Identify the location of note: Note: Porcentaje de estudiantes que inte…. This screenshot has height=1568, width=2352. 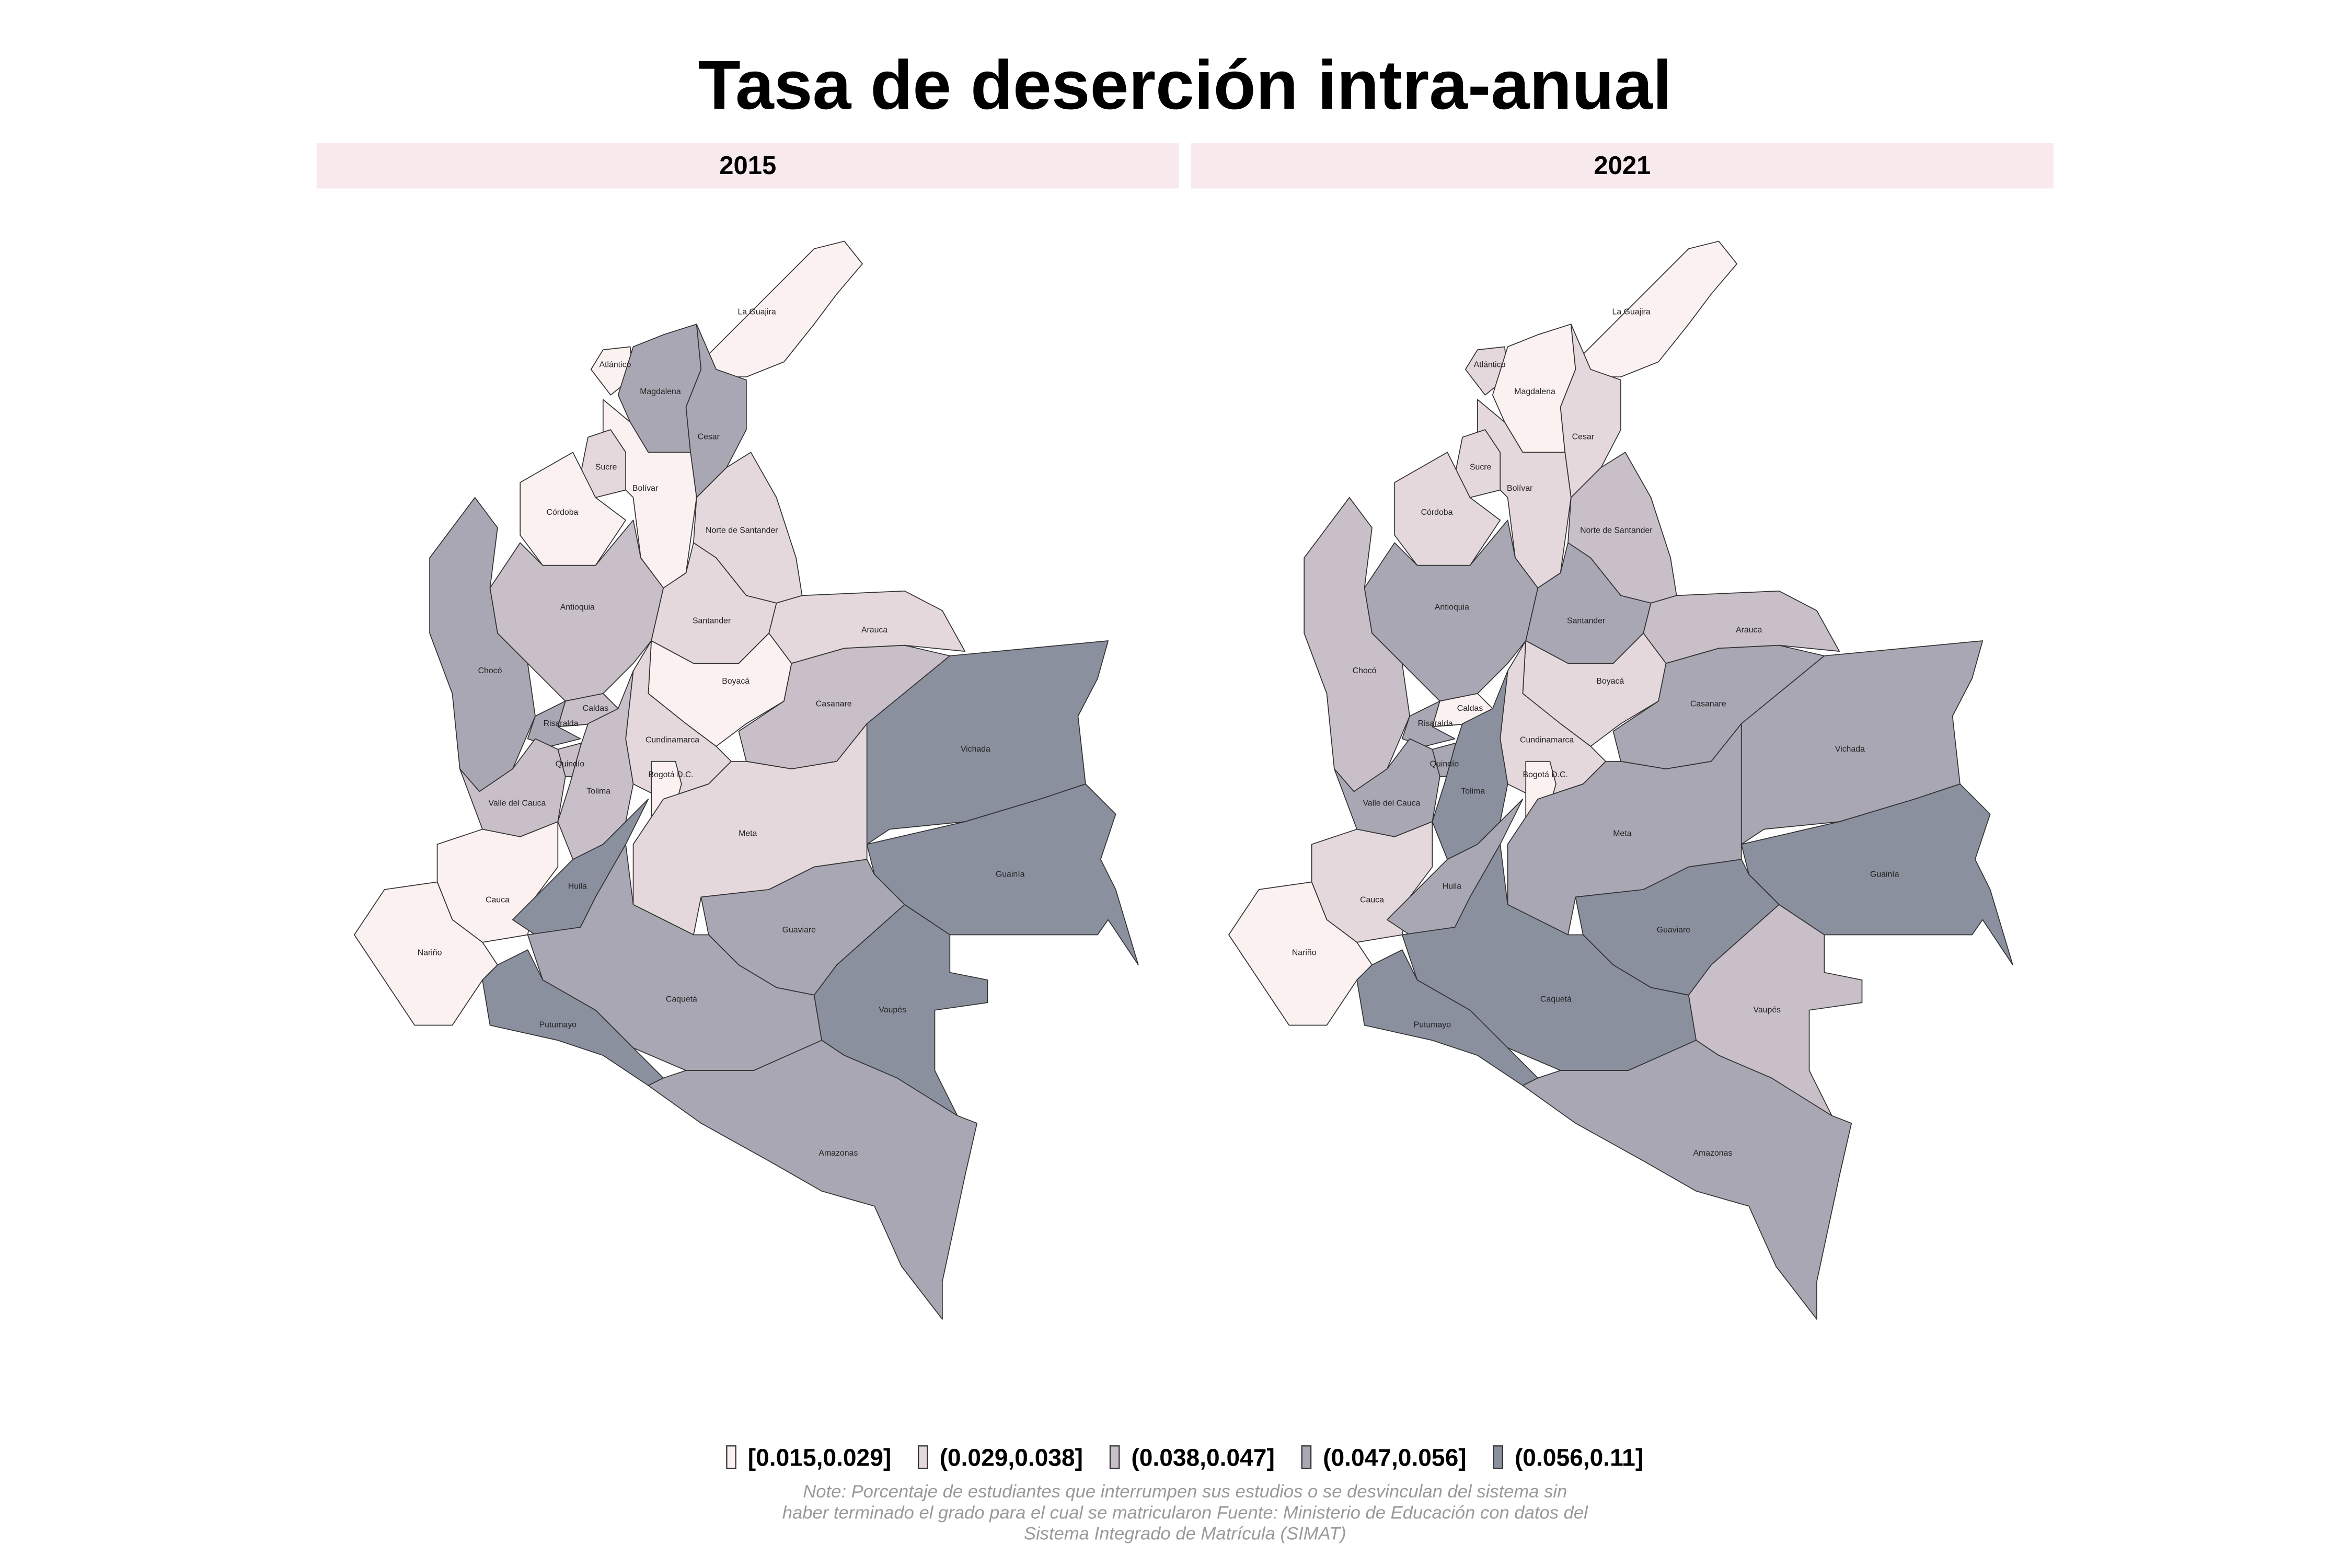
(1185, 1492).